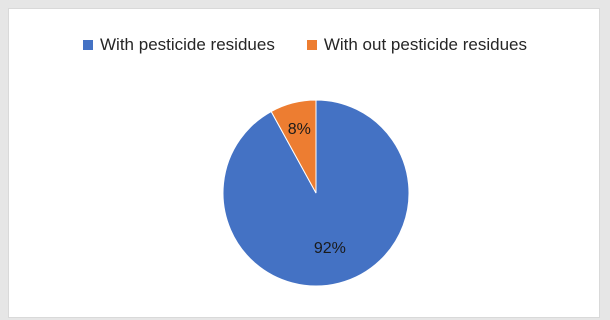 This screenshot has height=320, width=610. I want to click on legend-label-with-residues: With pesticide residues, so click(187, 44).